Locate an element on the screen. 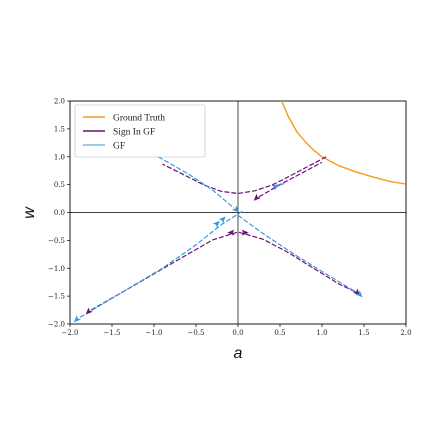 This screenshot has height=436, width=436. legend-label: Sign In GF is located at coordinates (134, 133).